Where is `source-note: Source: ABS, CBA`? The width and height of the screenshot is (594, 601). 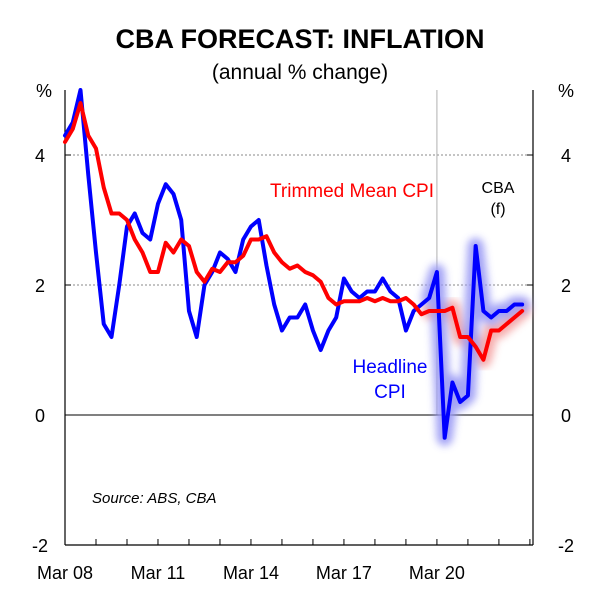
source-note: Source: ABS, CBA is located at coordinates (154, 498).